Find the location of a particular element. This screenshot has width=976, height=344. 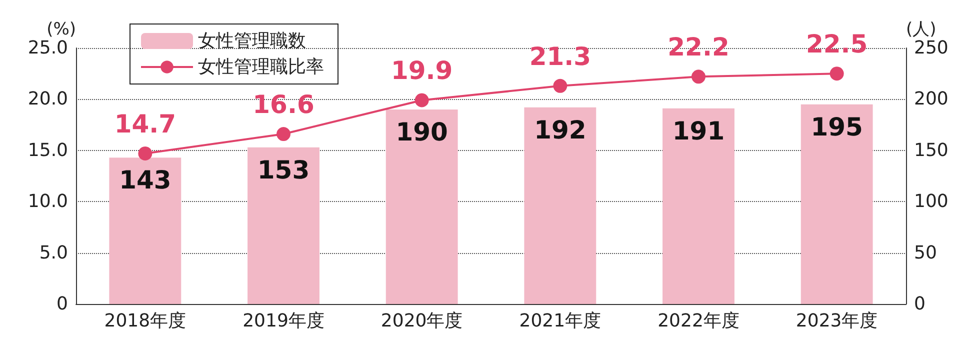

data-label: 22.5 is located at coordinates (837, 44).